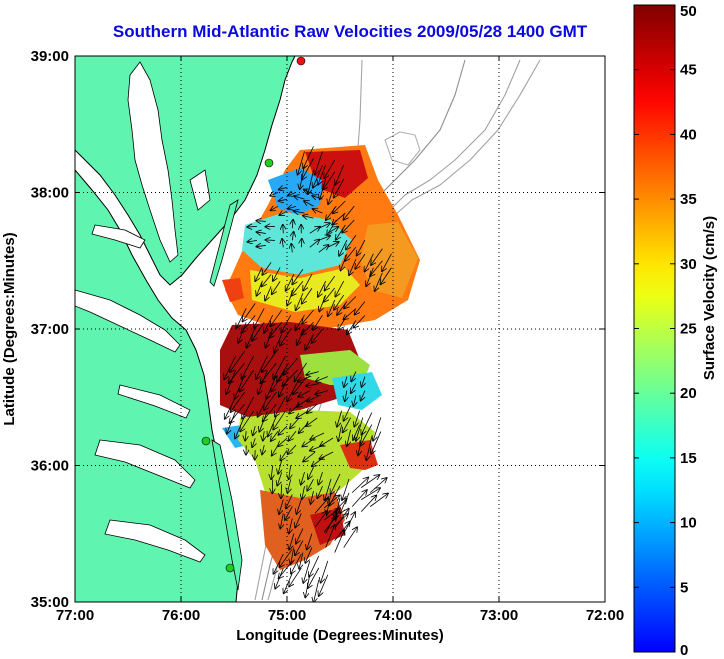 The height and width of the screenshot is (659, 724). I want to click on colorbar-tick-label: 25, so click(688, 329).